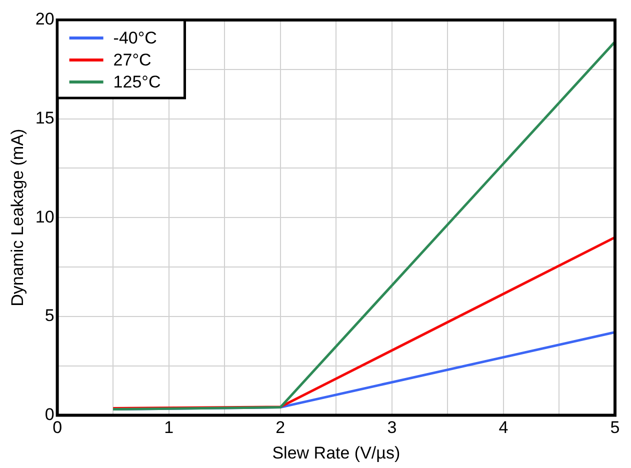 The width and height of the screenshot is (631, 468). Describe the element at coordinates (137, 82) in the screenshot. I see `legend-label: 125°C` at that location.